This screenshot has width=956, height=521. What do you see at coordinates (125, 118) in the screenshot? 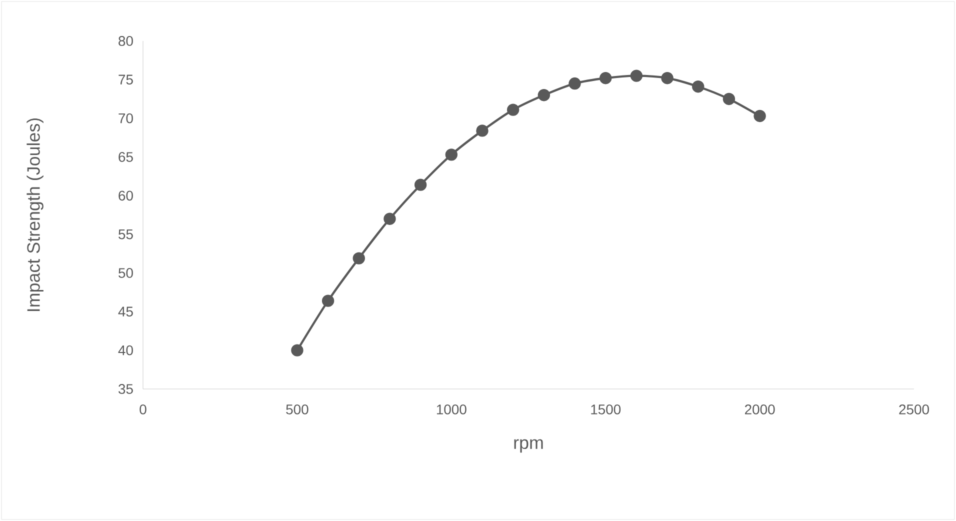
I see `y-tick-label: 70` at bounding box center [125, 118].